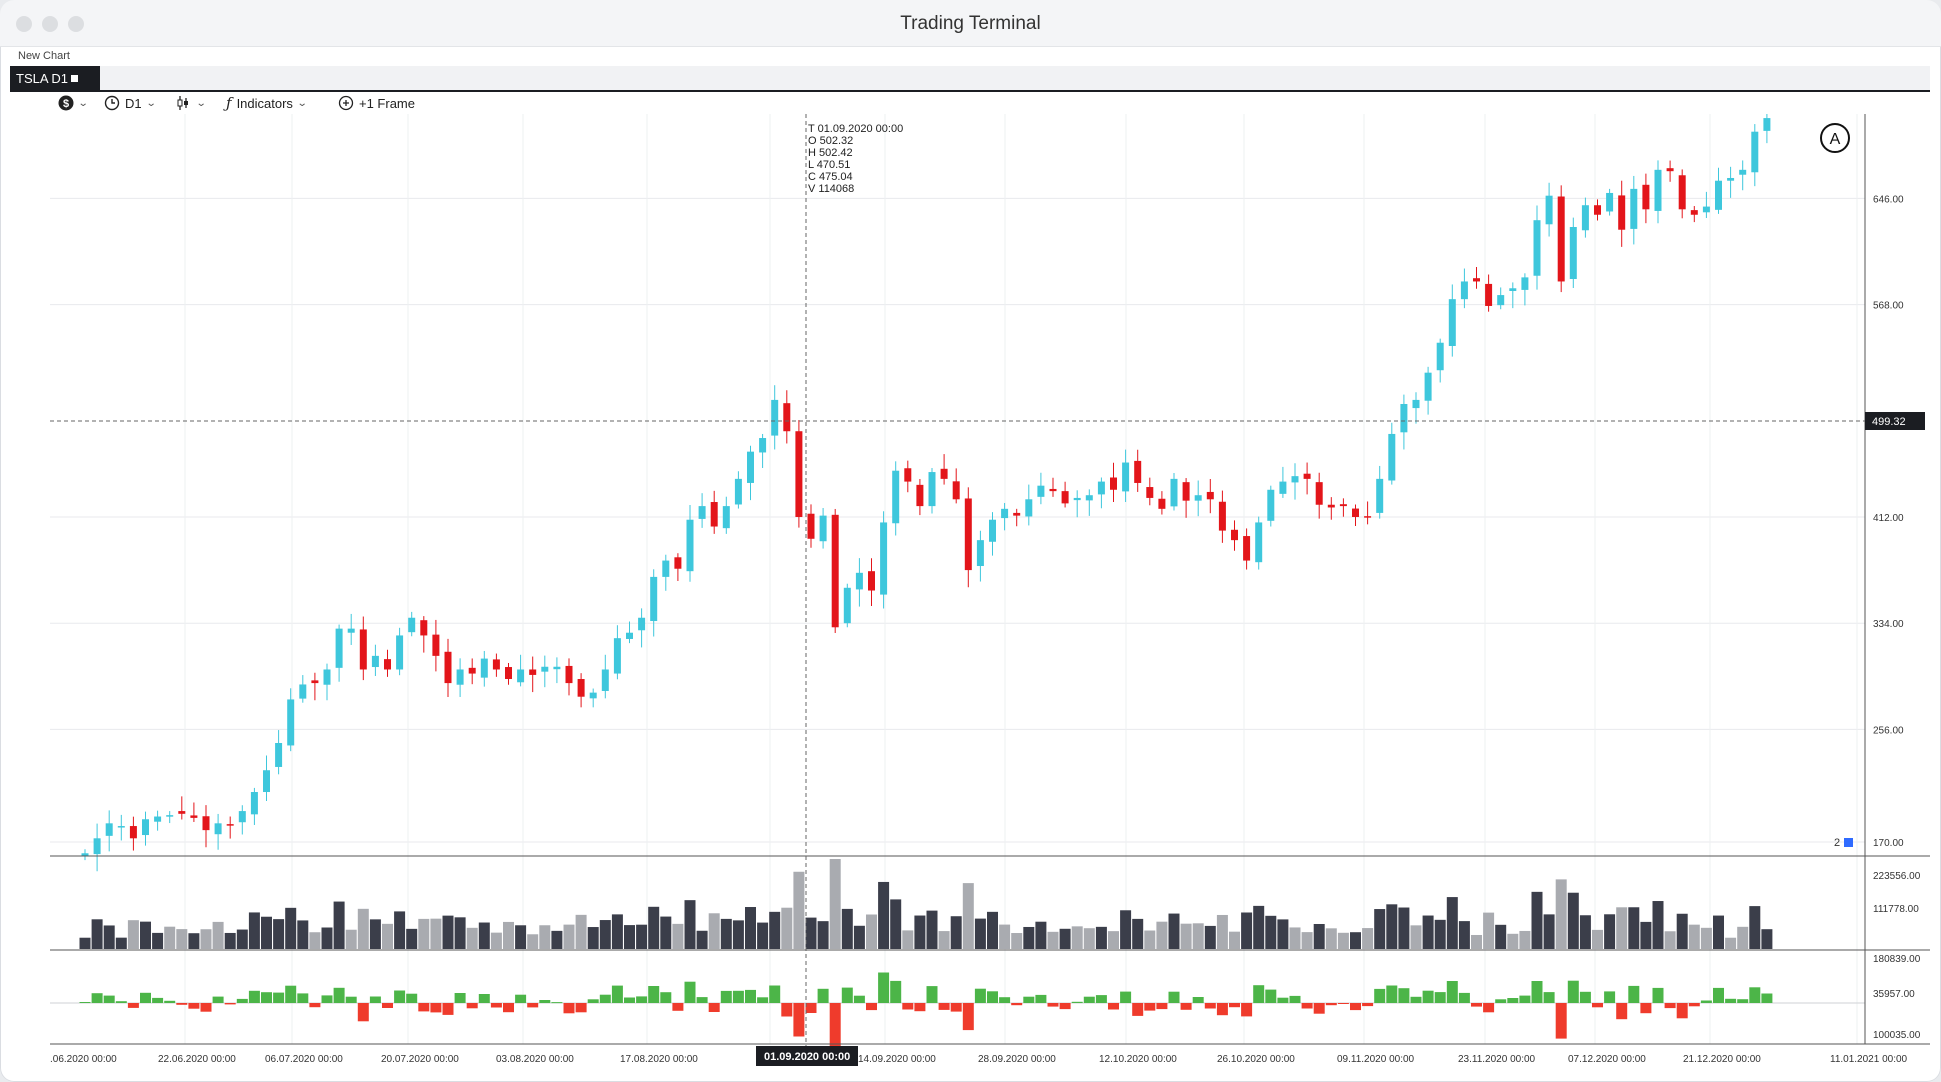  What do you see at coordinates (264, 103) in the screenshot?
I see `indicators-label: Indicators` at bounding box center [264, 103].